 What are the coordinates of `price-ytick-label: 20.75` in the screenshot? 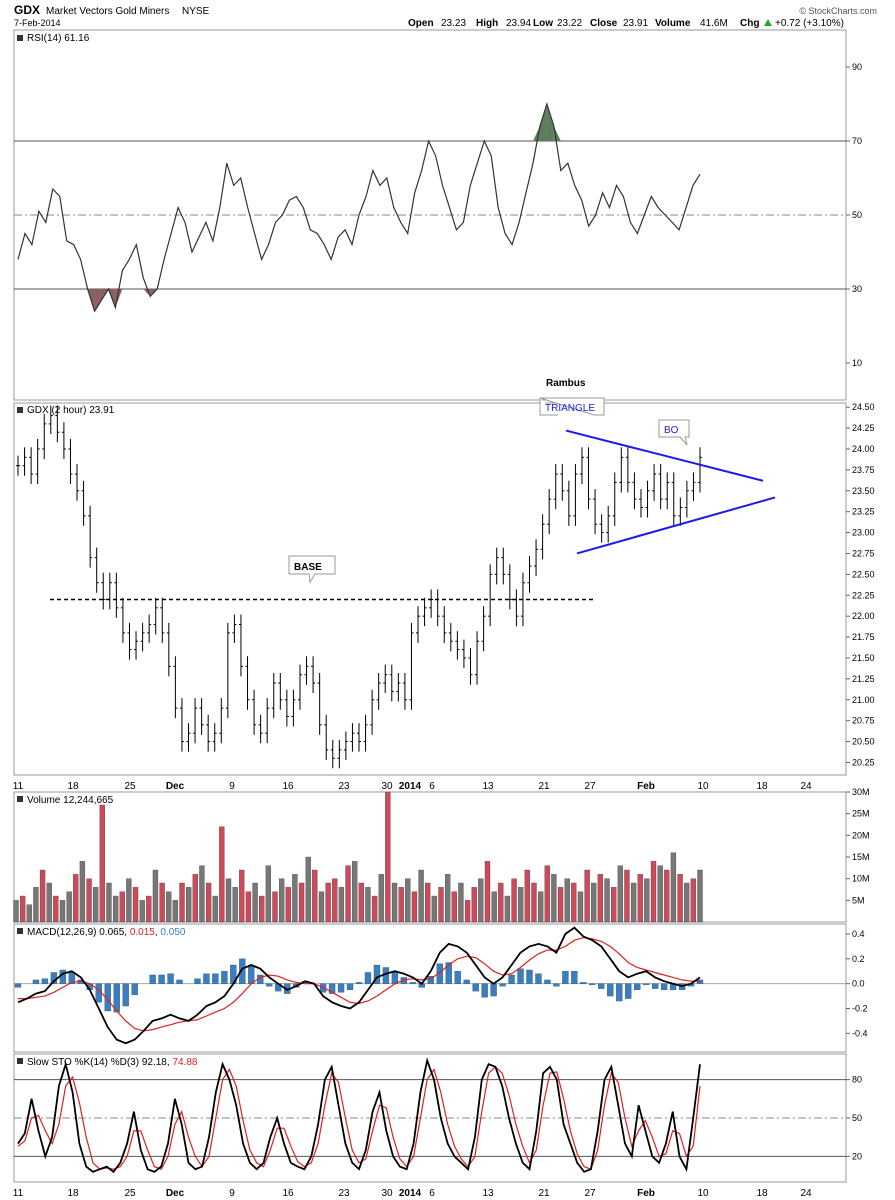 It's located at (863, 721).